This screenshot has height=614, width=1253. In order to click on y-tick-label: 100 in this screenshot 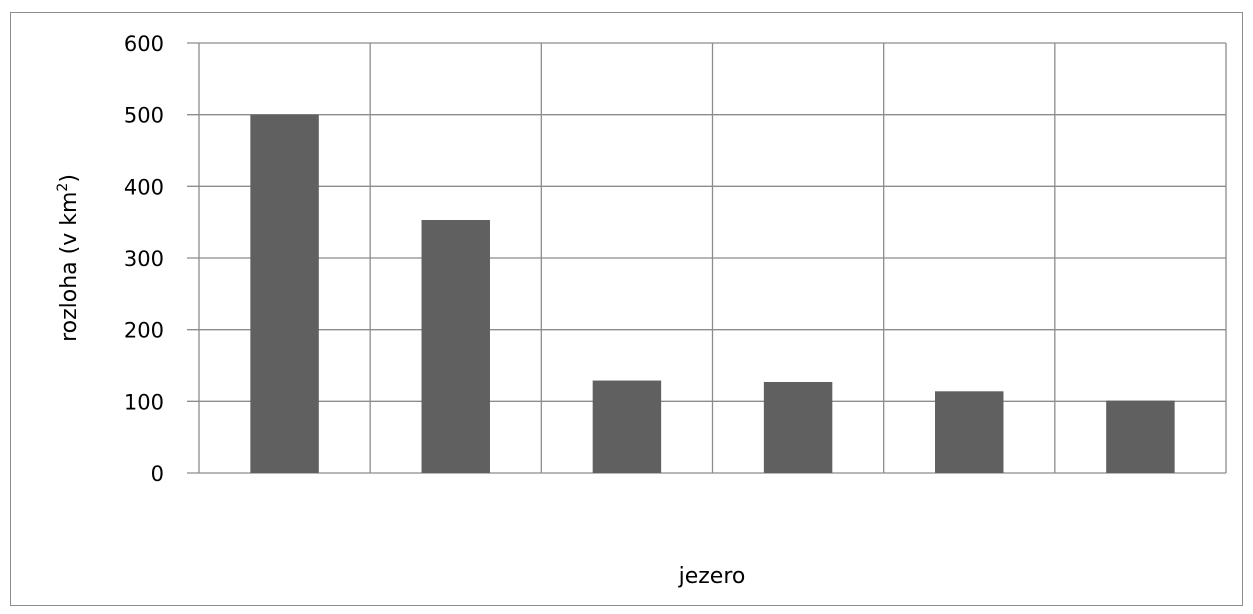, I will do `click(144, 402)`.